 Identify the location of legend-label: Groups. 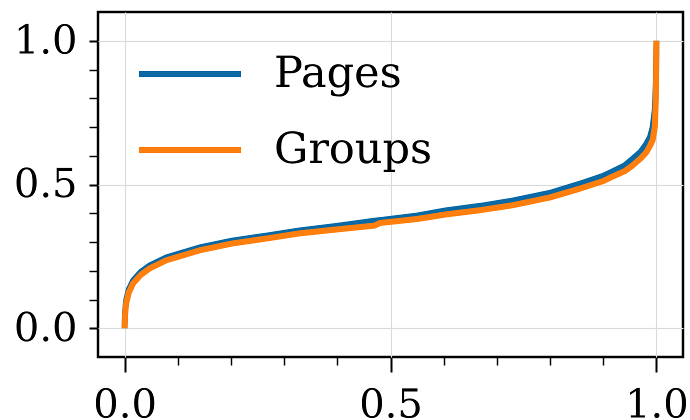
(353, 149).